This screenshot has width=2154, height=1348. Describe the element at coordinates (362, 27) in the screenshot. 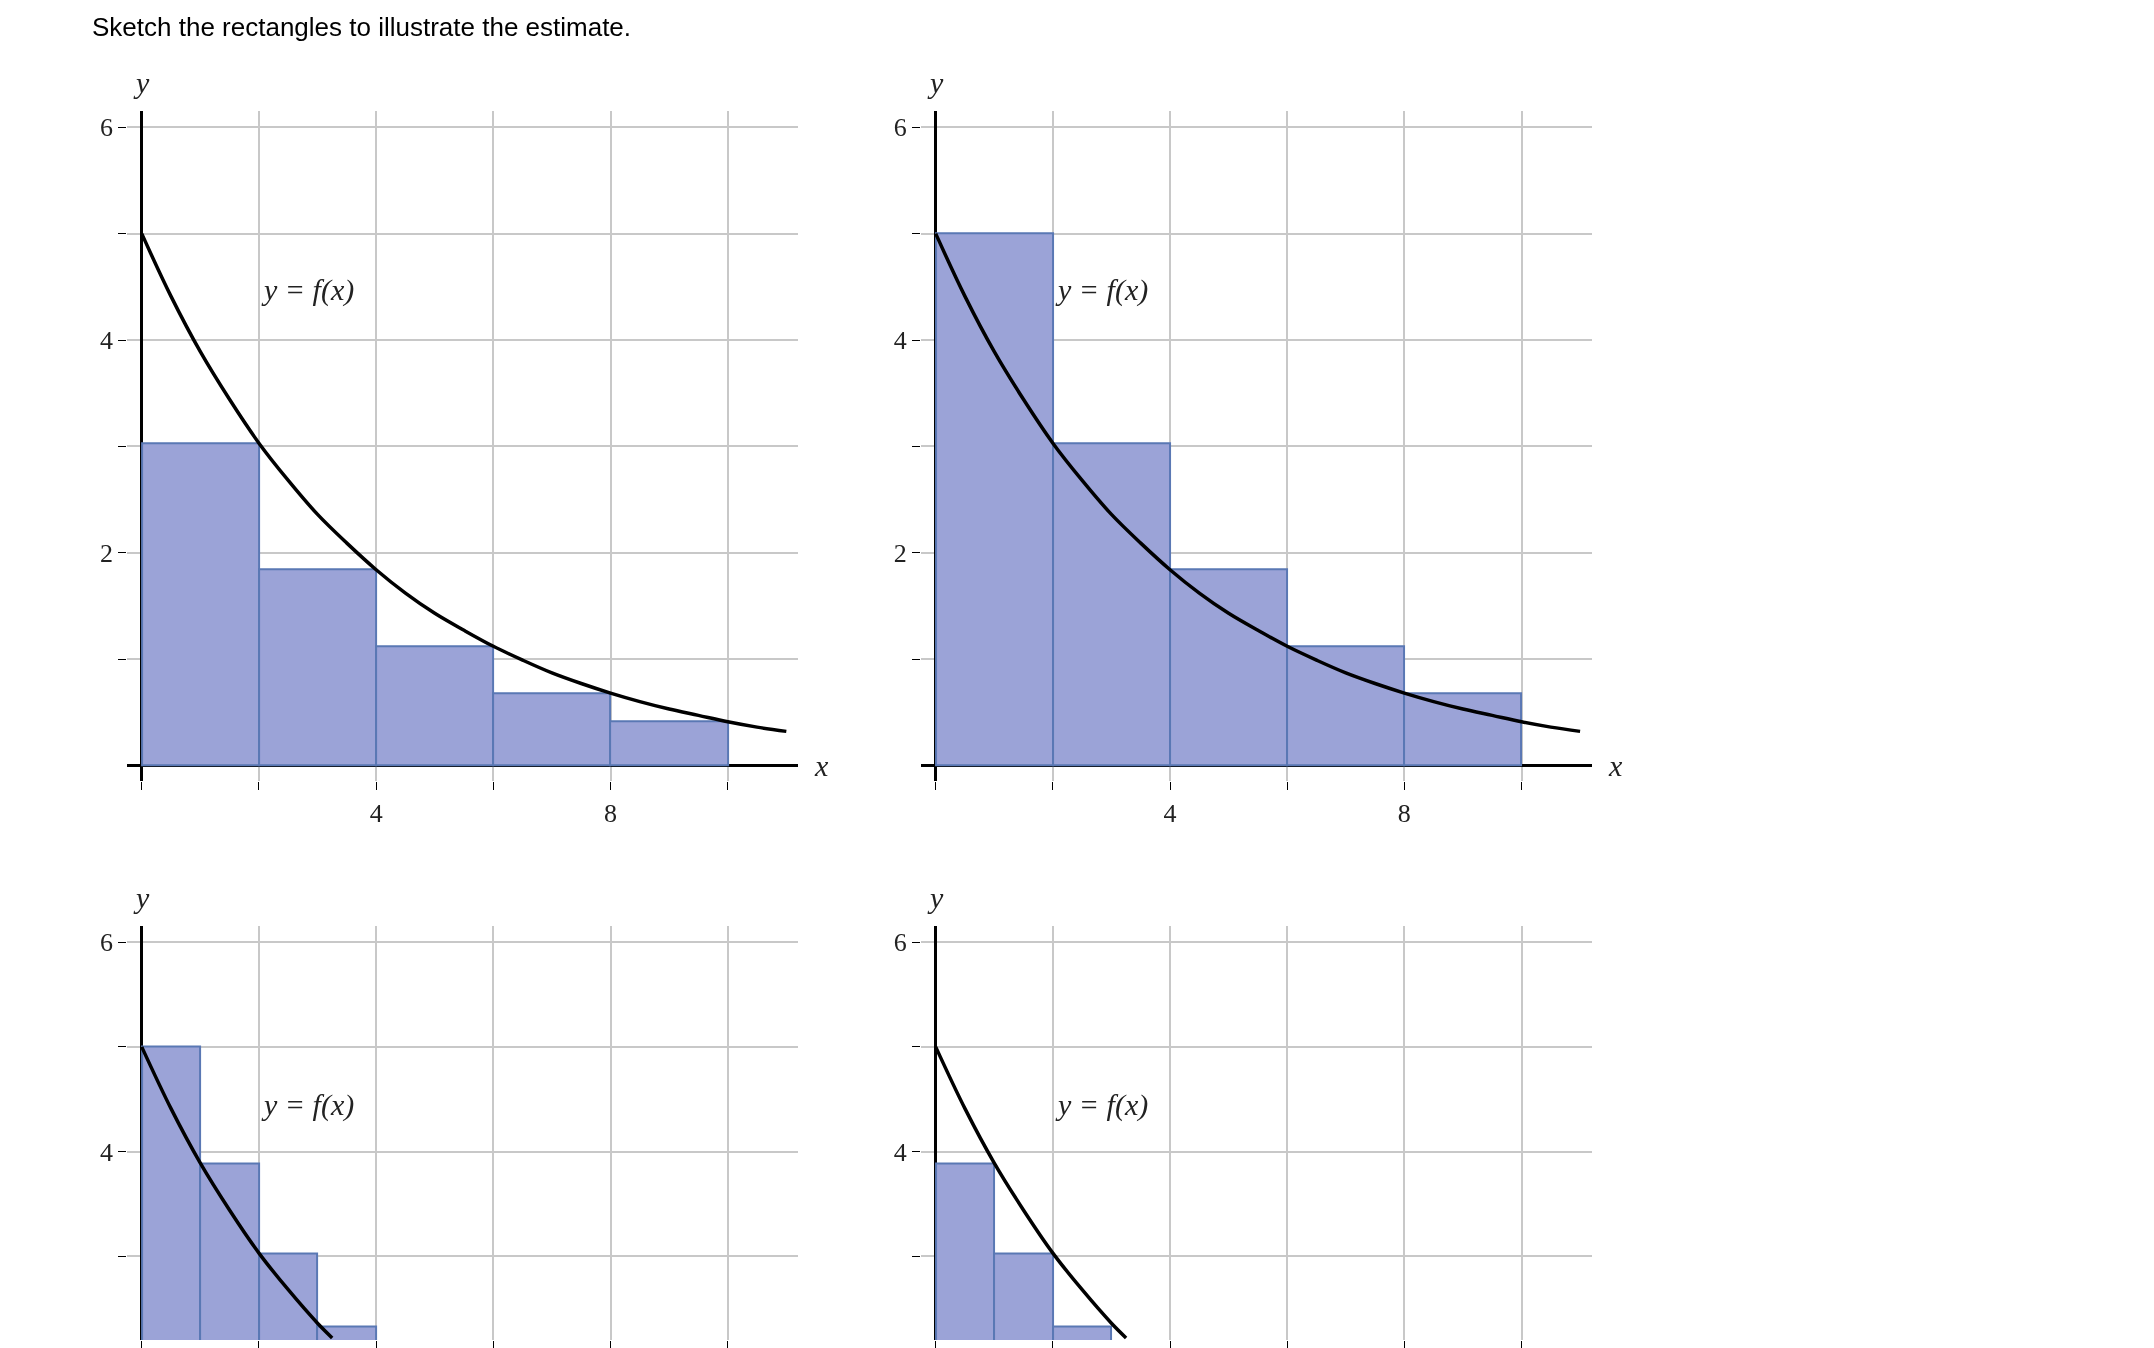

I see `chart-title: Sketch the rectangles to illustrate the estimate.` at that location.